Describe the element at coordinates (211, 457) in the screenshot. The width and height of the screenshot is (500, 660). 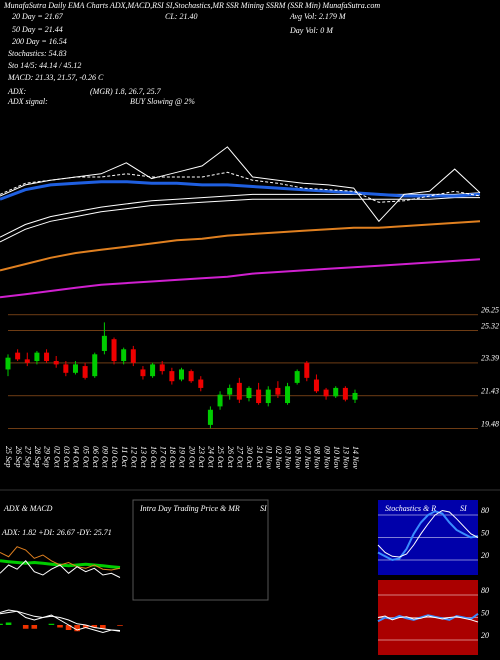
I see `x-tick-label: 24 Oct` at that location.